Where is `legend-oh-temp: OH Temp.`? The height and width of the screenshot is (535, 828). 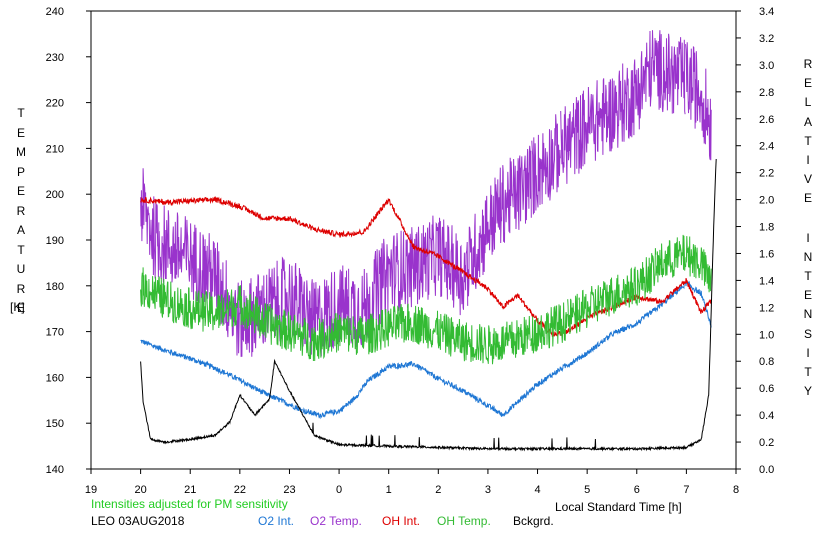 legend-oh-temp: OH Temp. is located at coordinates (464, 521).